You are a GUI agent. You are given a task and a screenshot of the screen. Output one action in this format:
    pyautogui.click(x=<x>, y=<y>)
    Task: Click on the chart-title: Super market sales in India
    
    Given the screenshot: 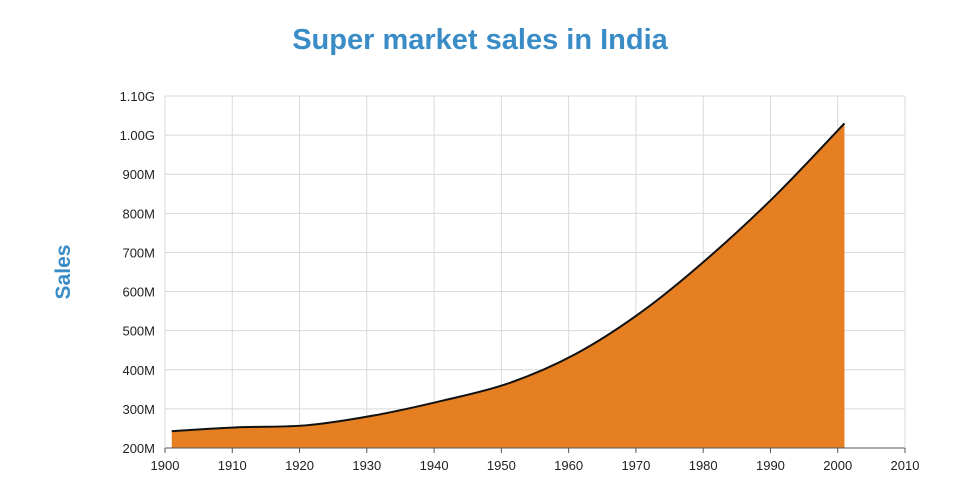 What is the action you would take?
    pyautogui.click(x=480, y=40)
    